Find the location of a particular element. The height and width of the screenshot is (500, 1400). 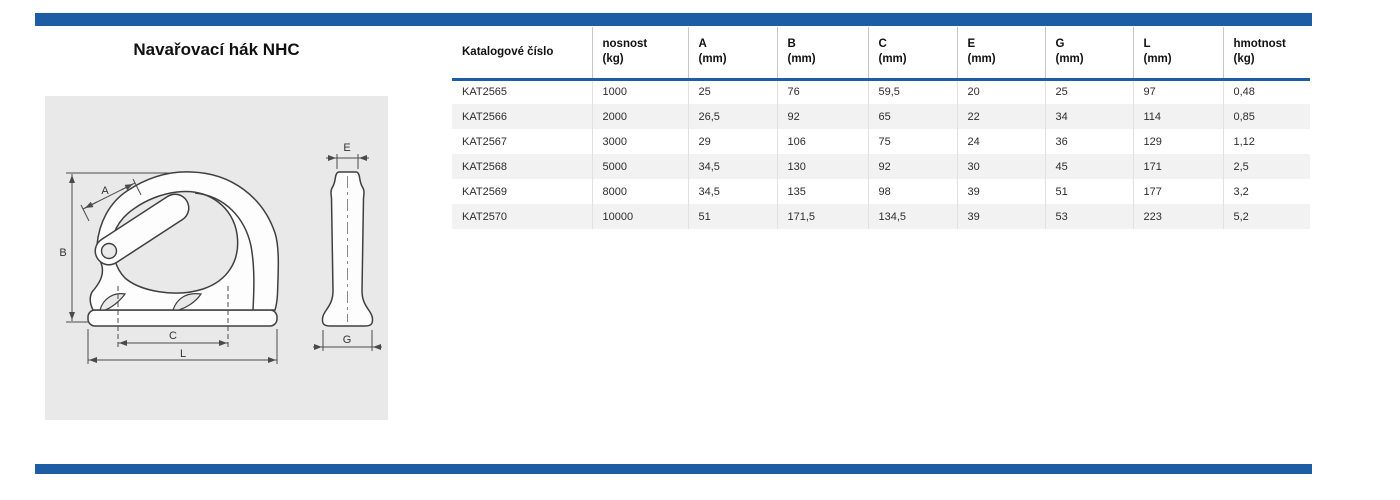

col-header-weight: hmotnost (kg) is located at coordinates (1266, 54).